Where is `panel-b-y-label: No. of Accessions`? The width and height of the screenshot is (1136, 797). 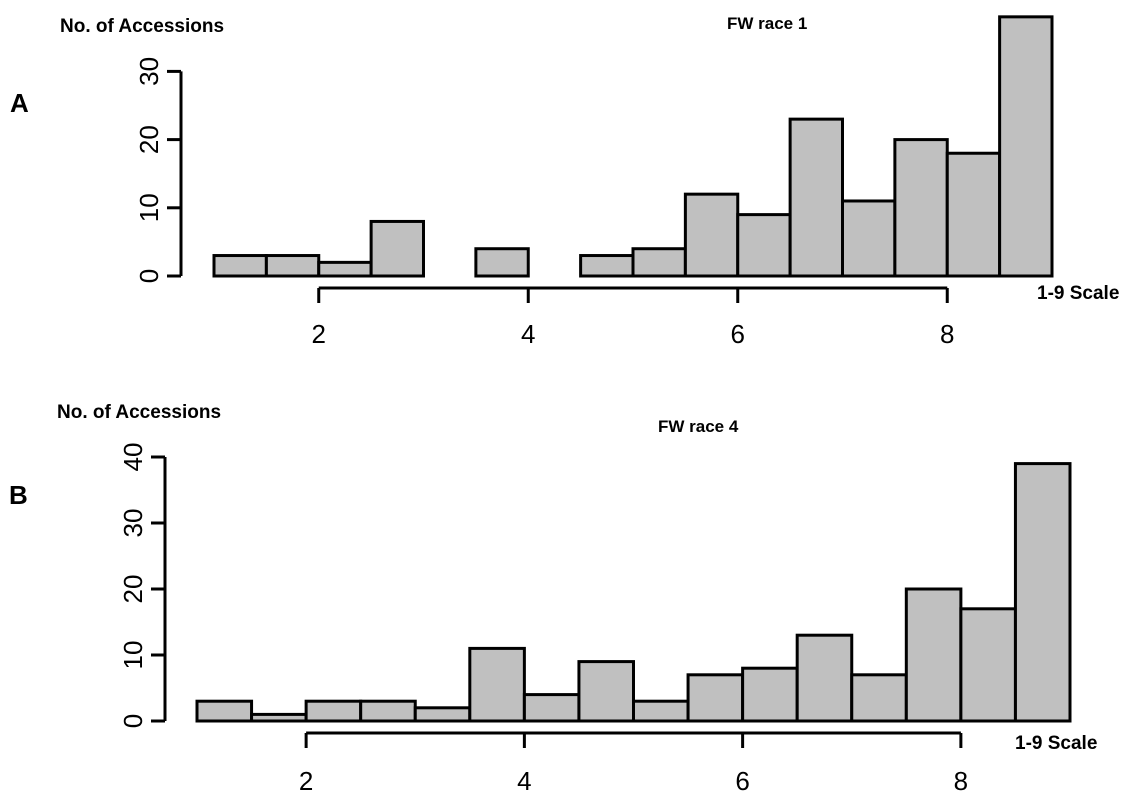 panel-b-y-label: No. of Accessions is located at coordinates (139, 412).